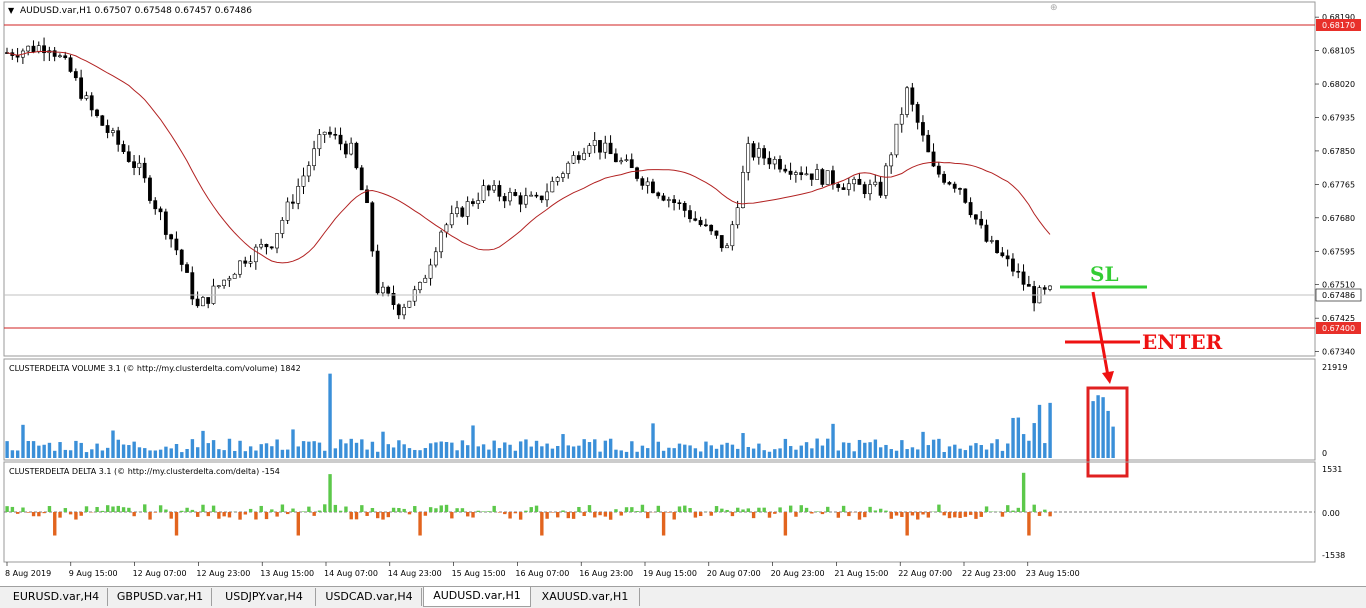 The height and width of the screenshot is (608, 1366). Describe the element at coordinates (606, 573) in the screenshot. I see `time-tick-label: 16 Aug 23:00` at that location.